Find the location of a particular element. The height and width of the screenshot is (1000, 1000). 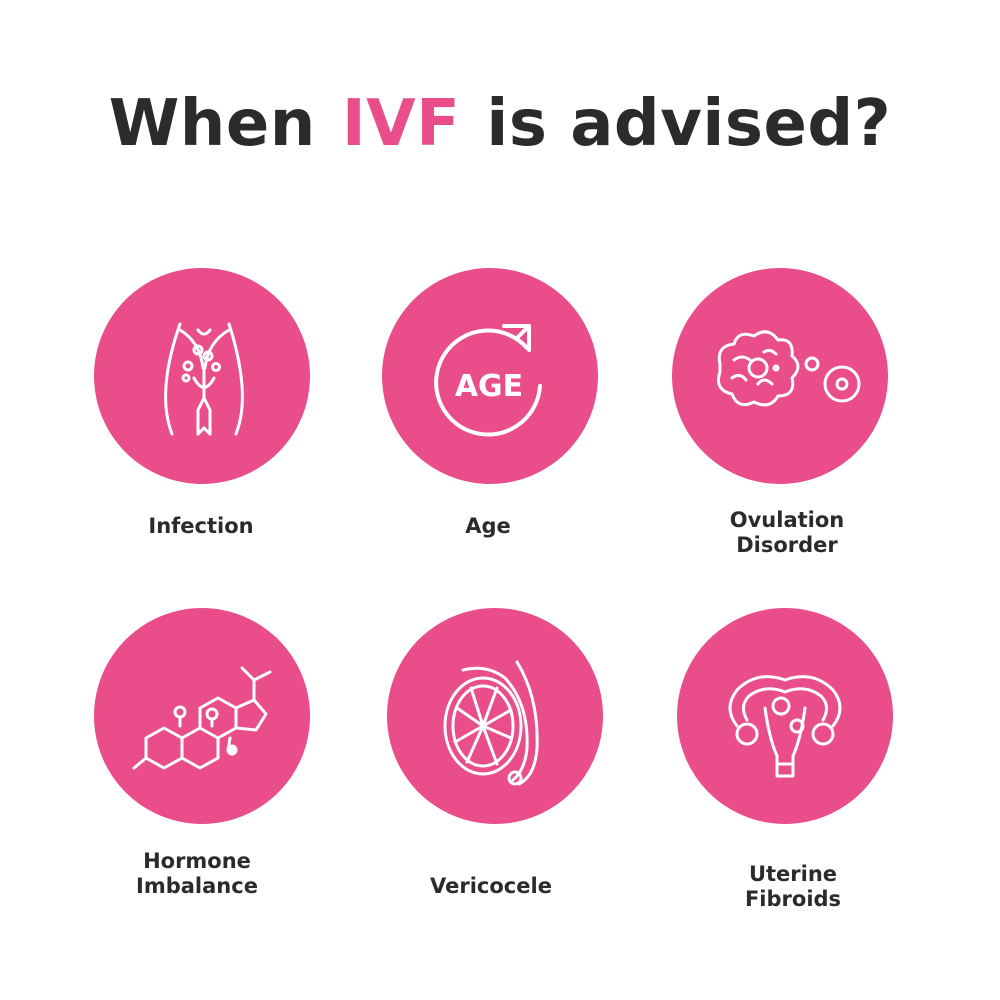

hormone-circle is located at coordinates (202, 716).